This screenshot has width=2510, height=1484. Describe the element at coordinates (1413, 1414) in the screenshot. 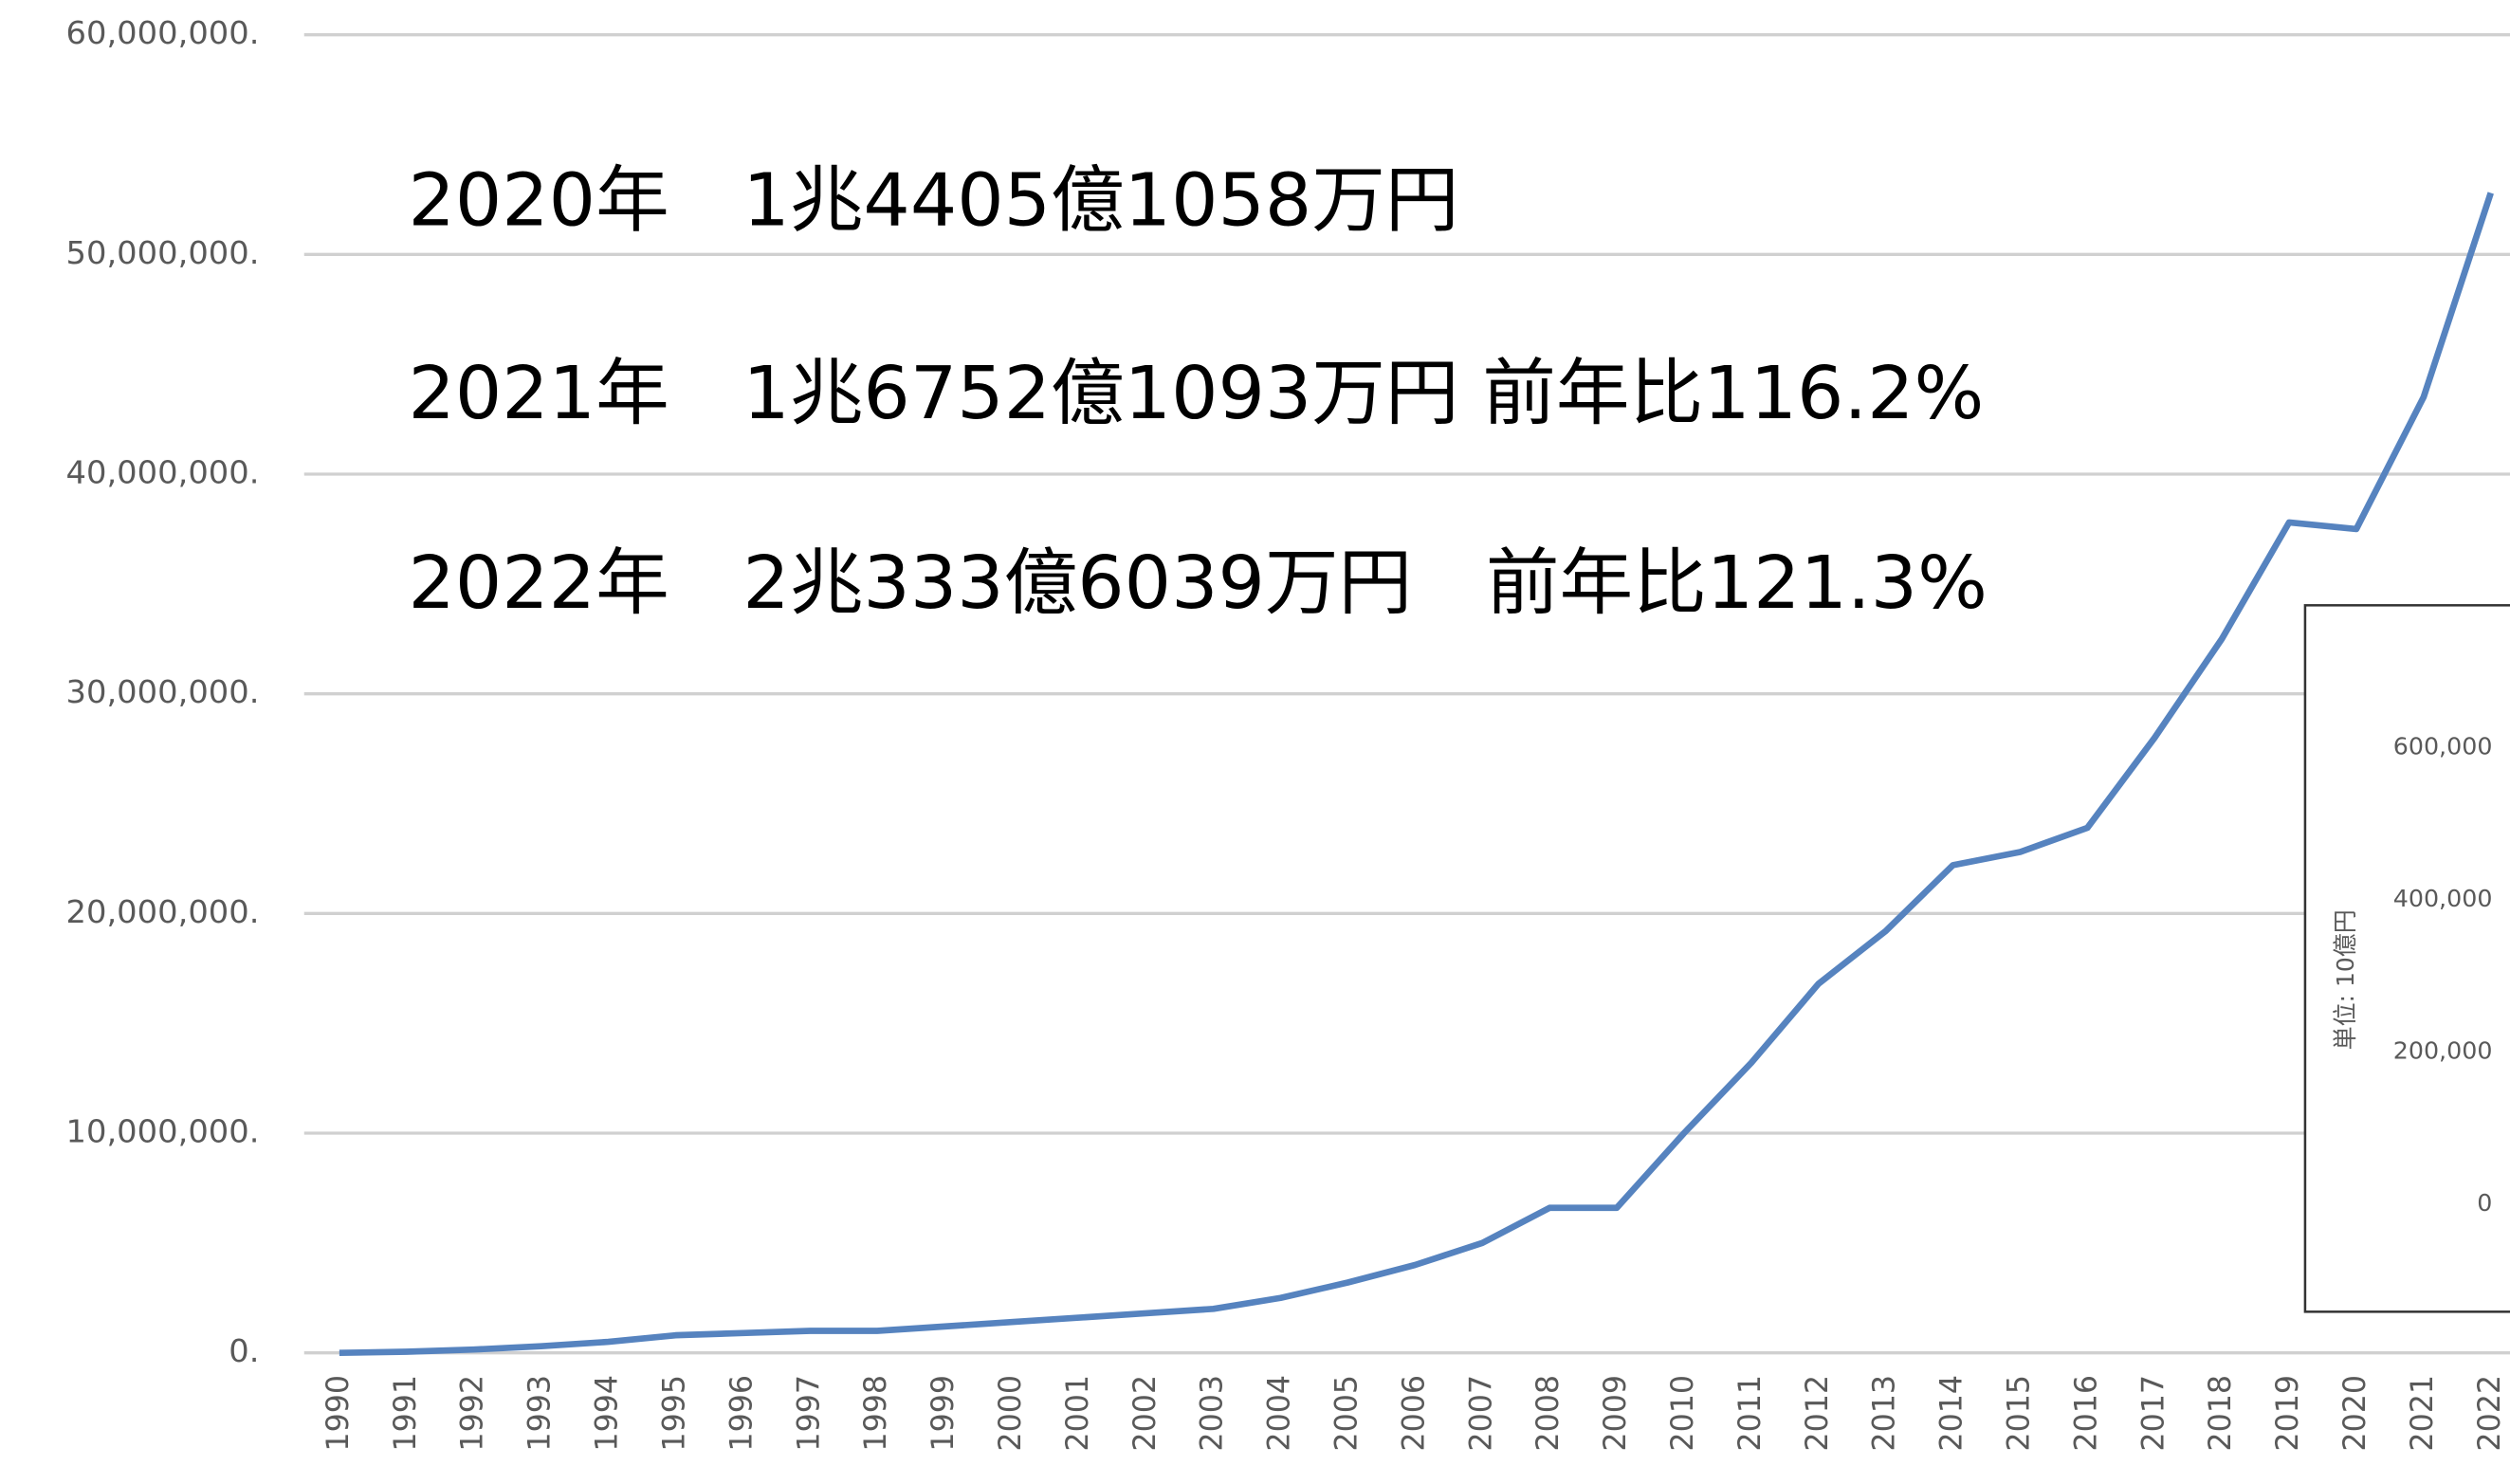

I see `x-tick-label: 2006` at that location.